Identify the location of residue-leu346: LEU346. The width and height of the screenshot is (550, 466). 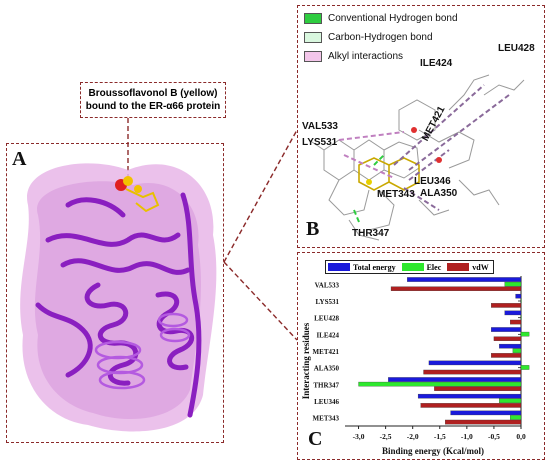
(432, 181).